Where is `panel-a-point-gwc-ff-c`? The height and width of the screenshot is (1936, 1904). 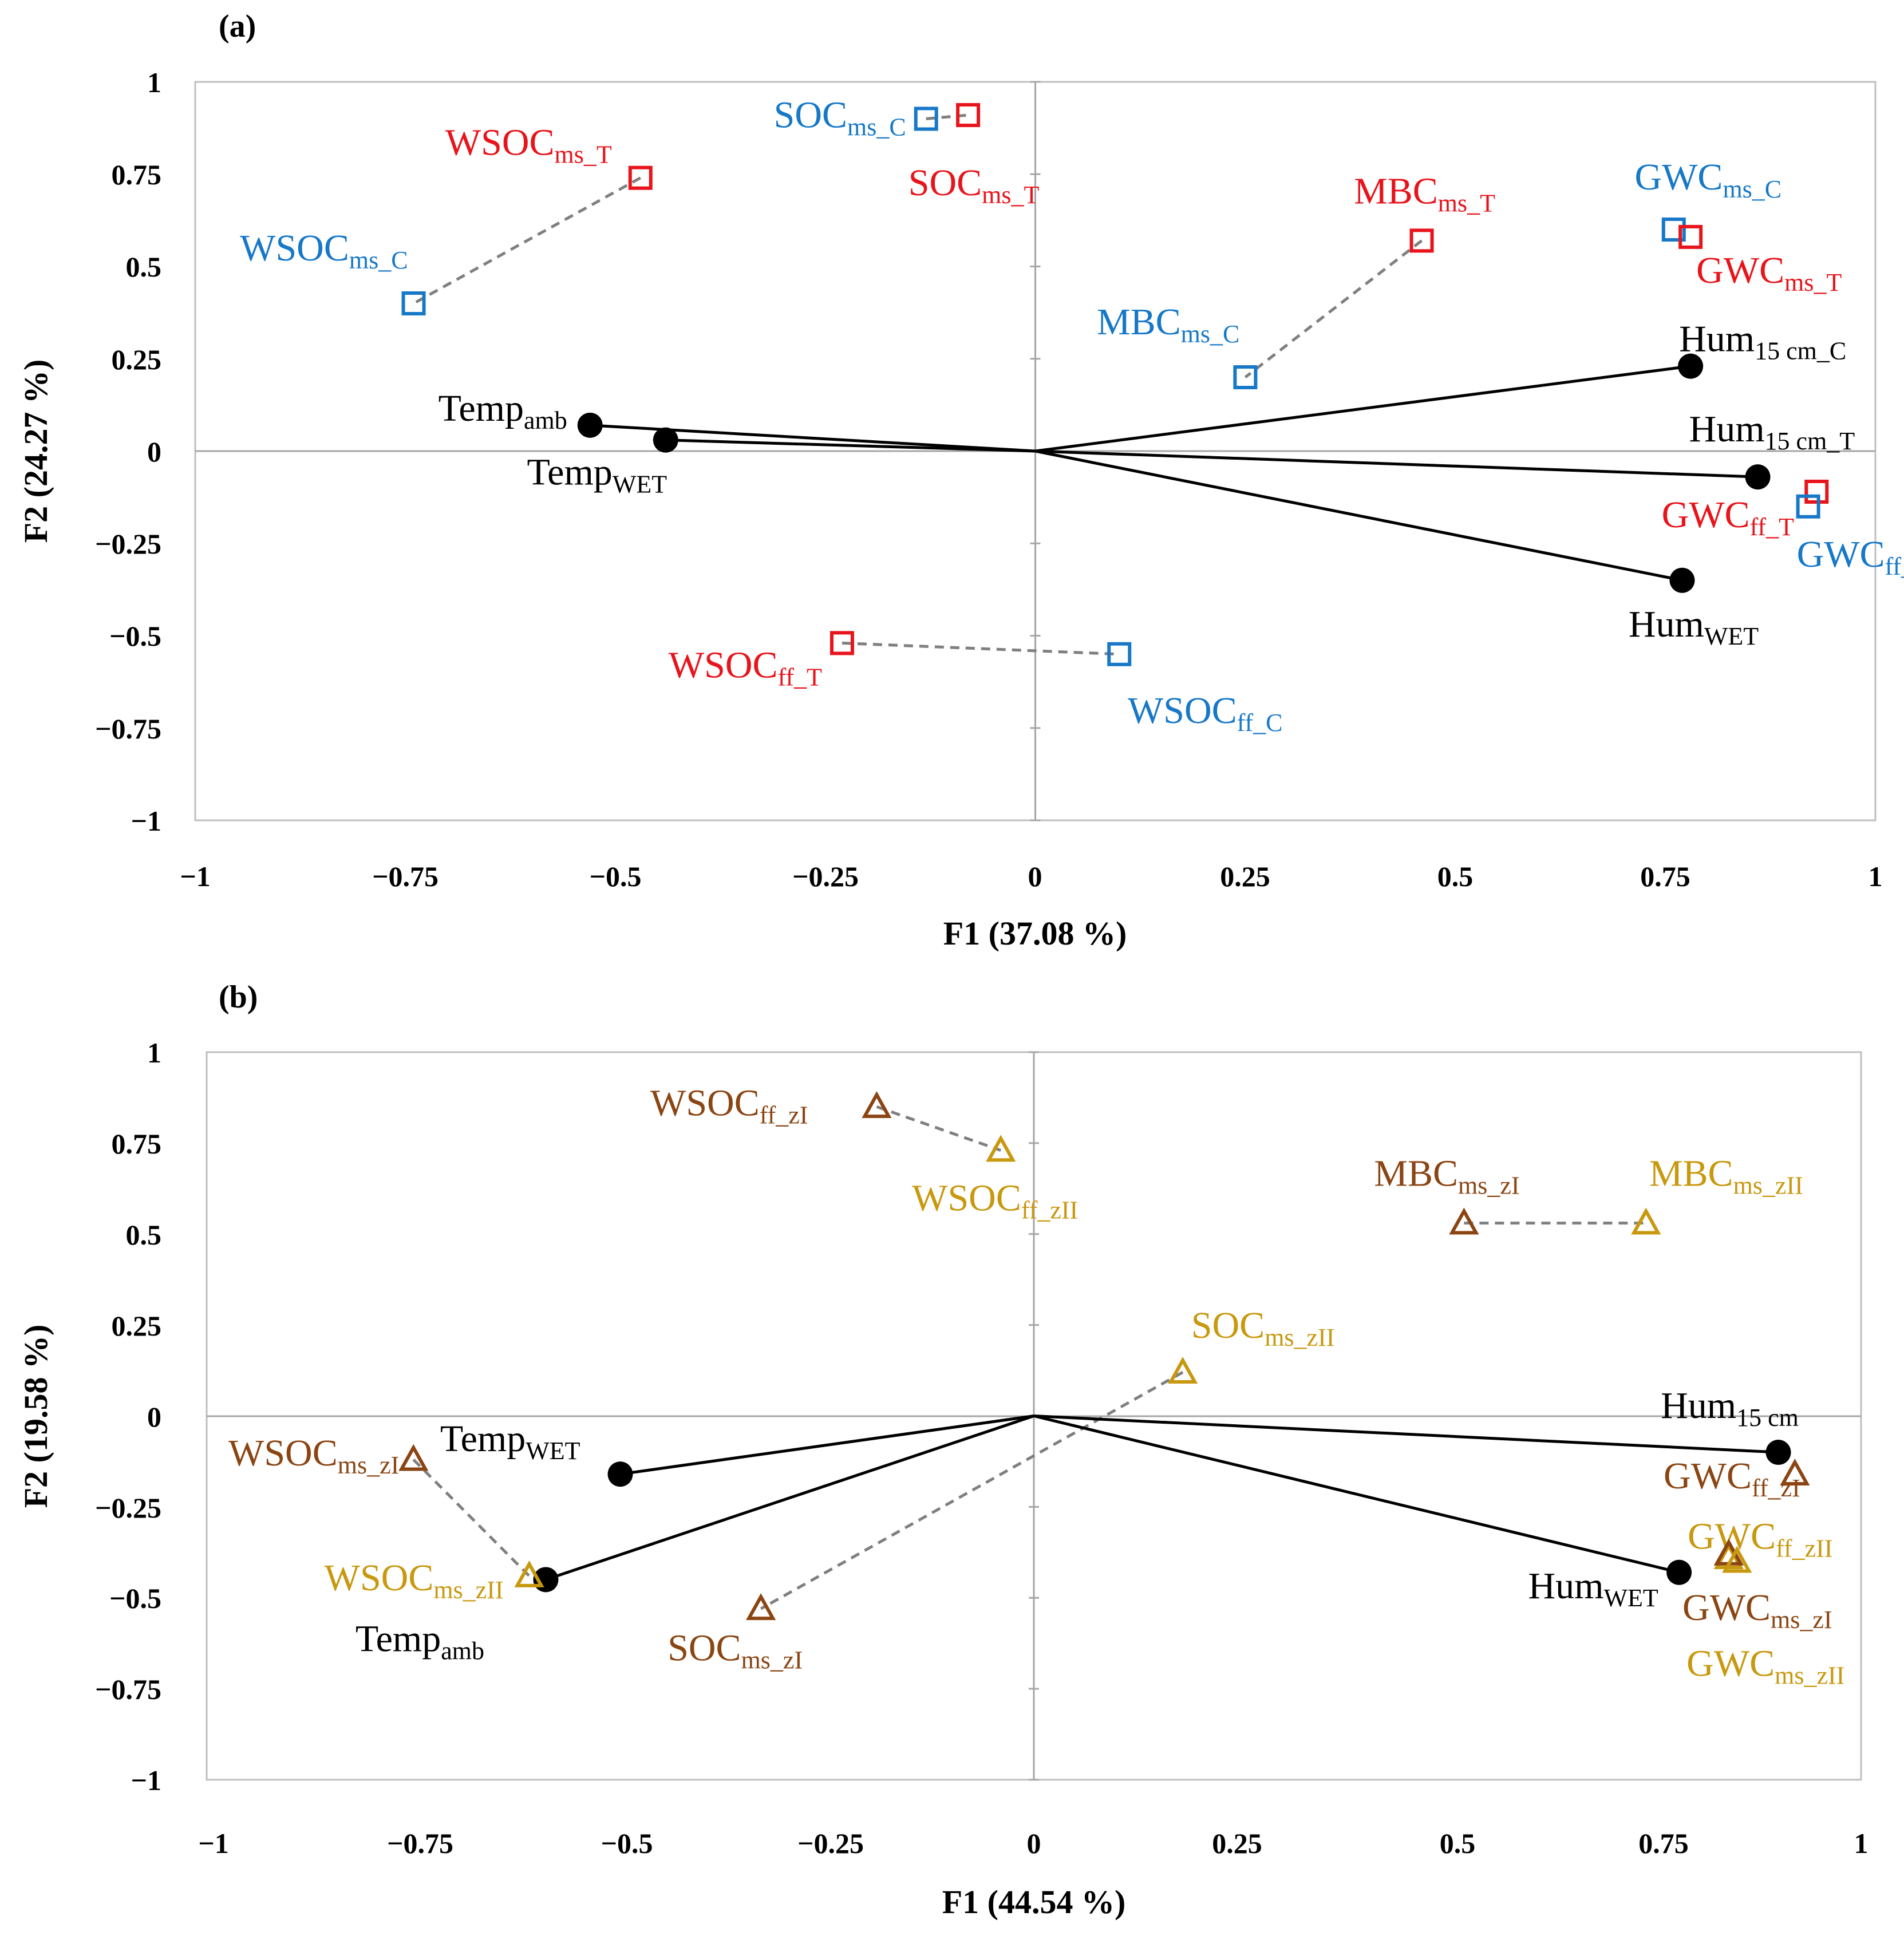
panel-a-point-gwc-ff-c is located at coordinates (1808, 506).